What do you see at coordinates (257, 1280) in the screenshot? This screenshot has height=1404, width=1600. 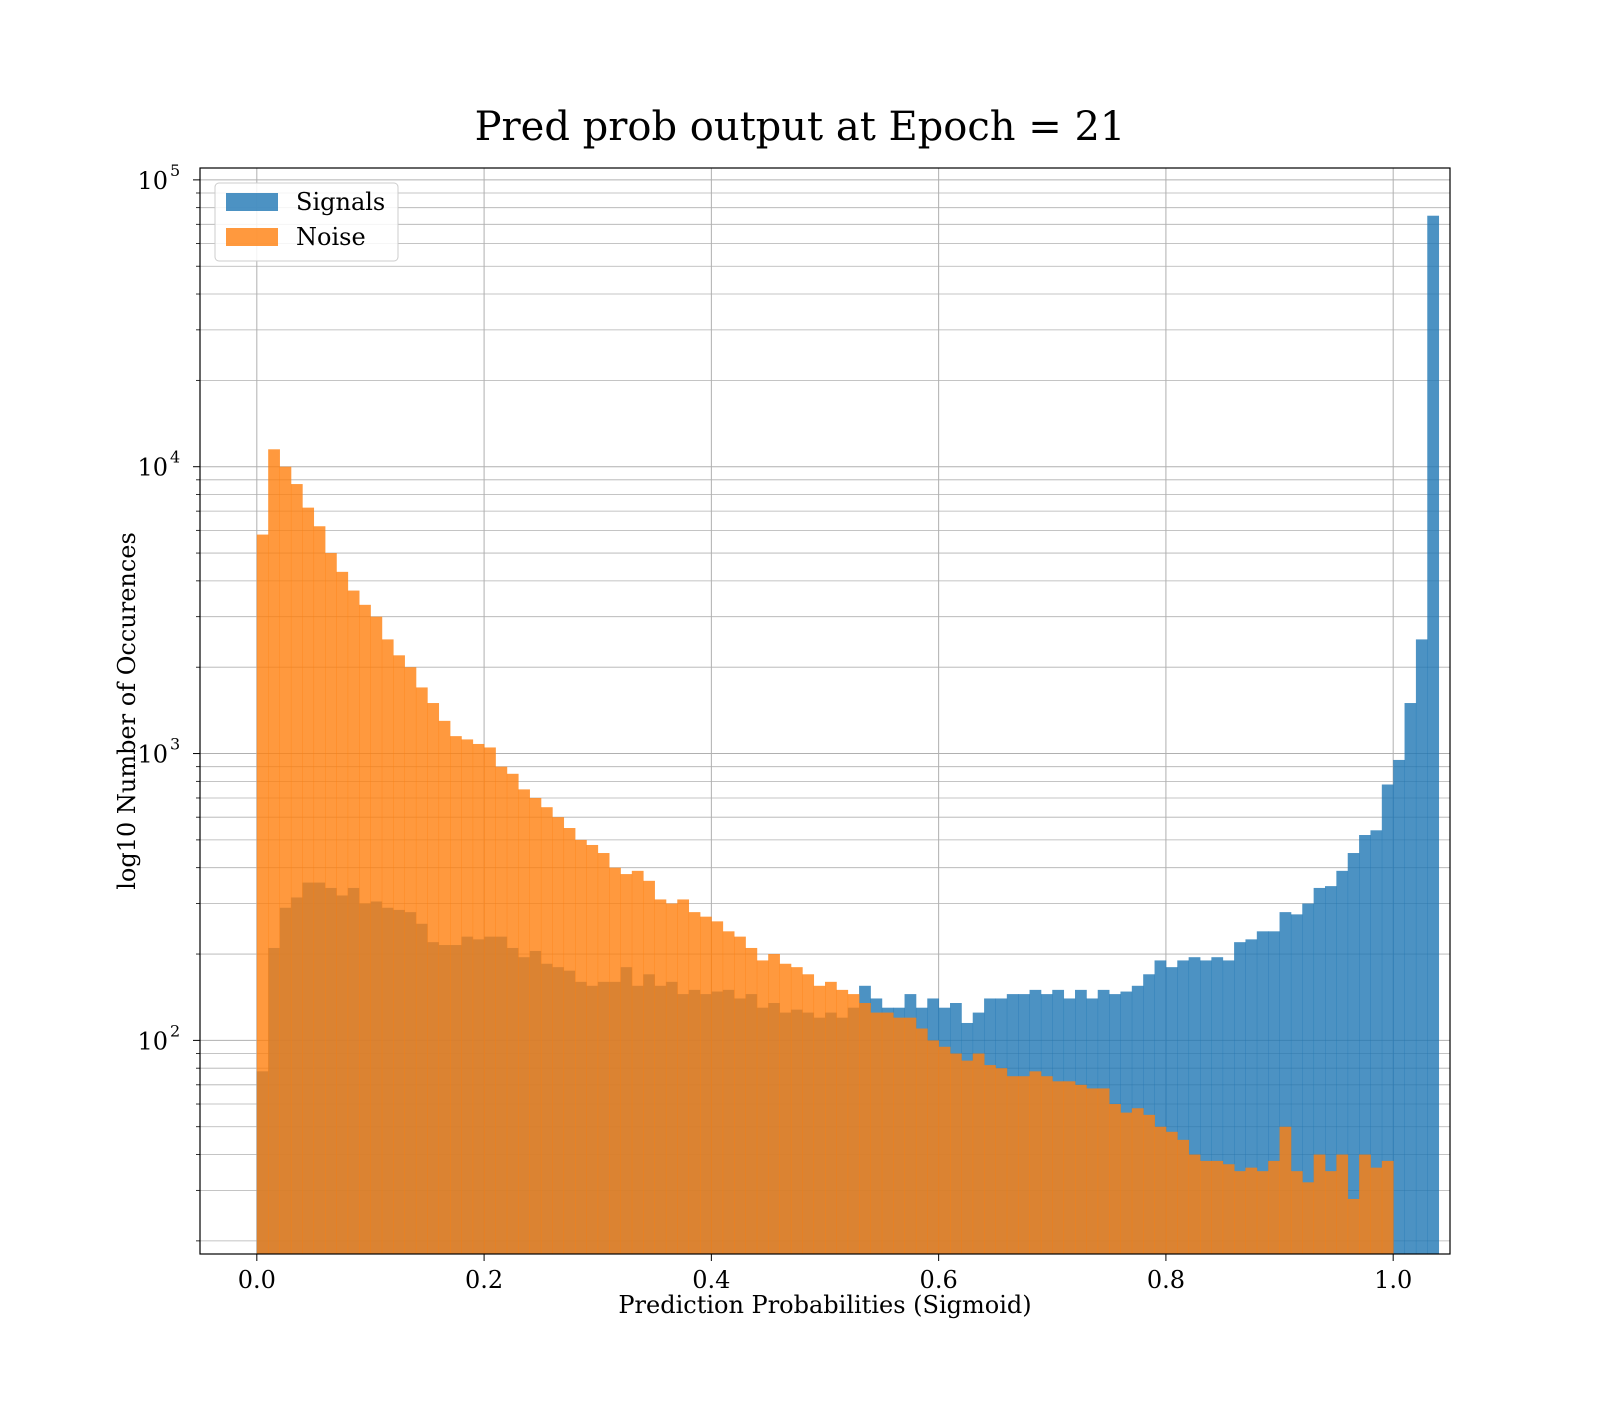 I see `x-tick-label: 0.0` at bounding box center [257, 1280].